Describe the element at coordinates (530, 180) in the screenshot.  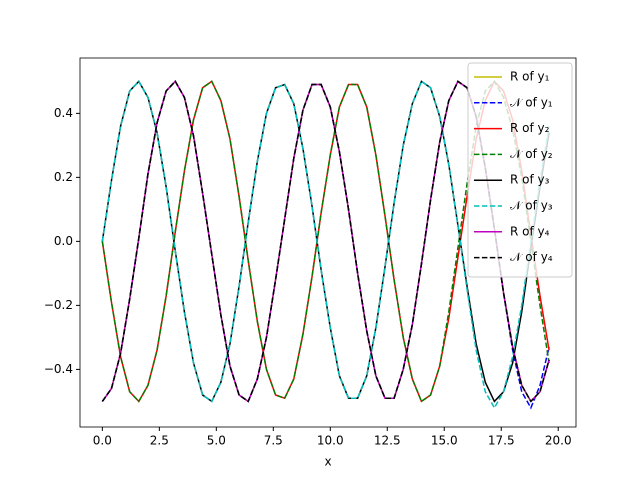
I see `legend-label: R of y₃` at that location.